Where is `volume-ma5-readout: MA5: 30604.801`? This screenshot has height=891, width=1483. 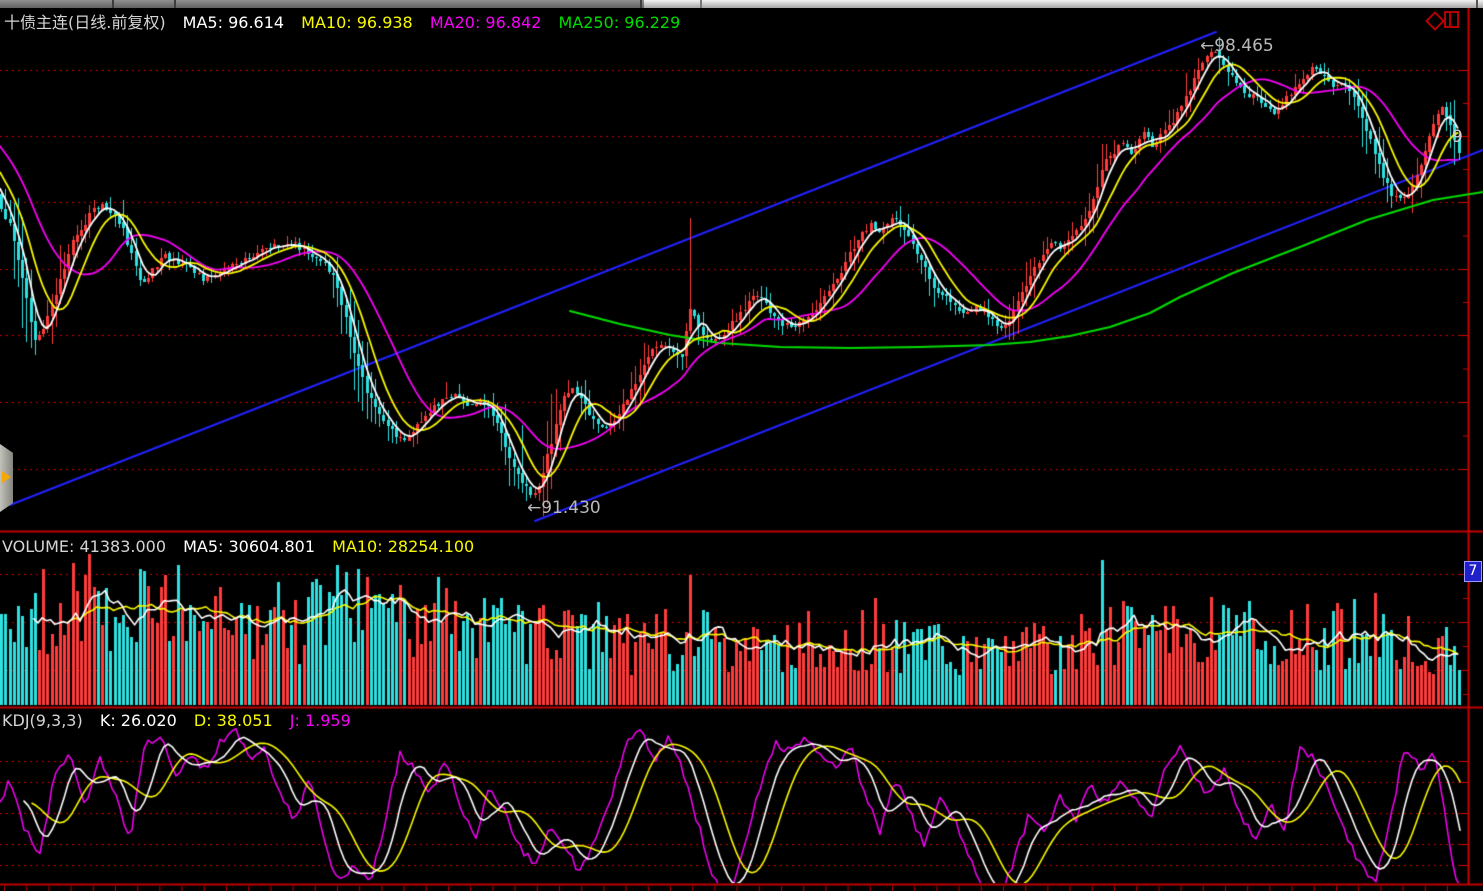 volume-ma5-readout: MA5: 30604.801 is located at coordinates (249, 546).